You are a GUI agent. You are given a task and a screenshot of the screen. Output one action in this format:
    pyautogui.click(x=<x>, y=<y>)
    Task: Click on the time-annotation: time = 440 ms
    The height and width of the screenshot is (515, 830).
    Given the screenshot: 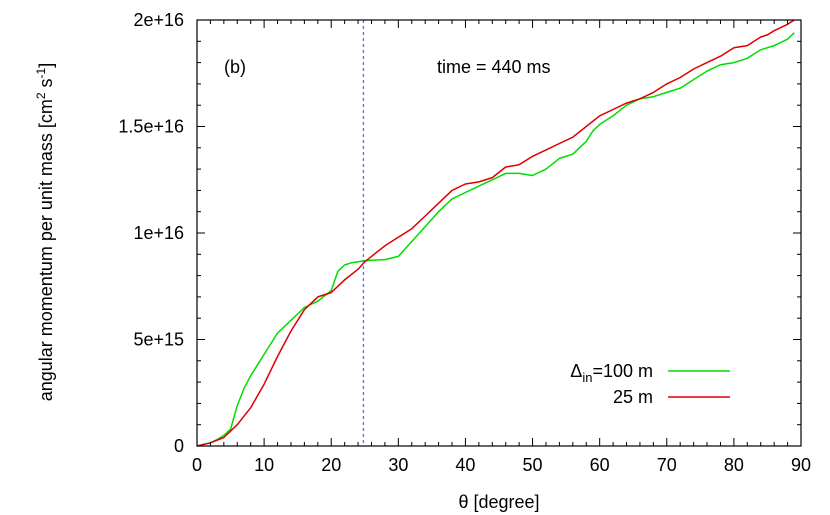 What is the action you would take?
    pyautogui.click(x=494, y=67)
    